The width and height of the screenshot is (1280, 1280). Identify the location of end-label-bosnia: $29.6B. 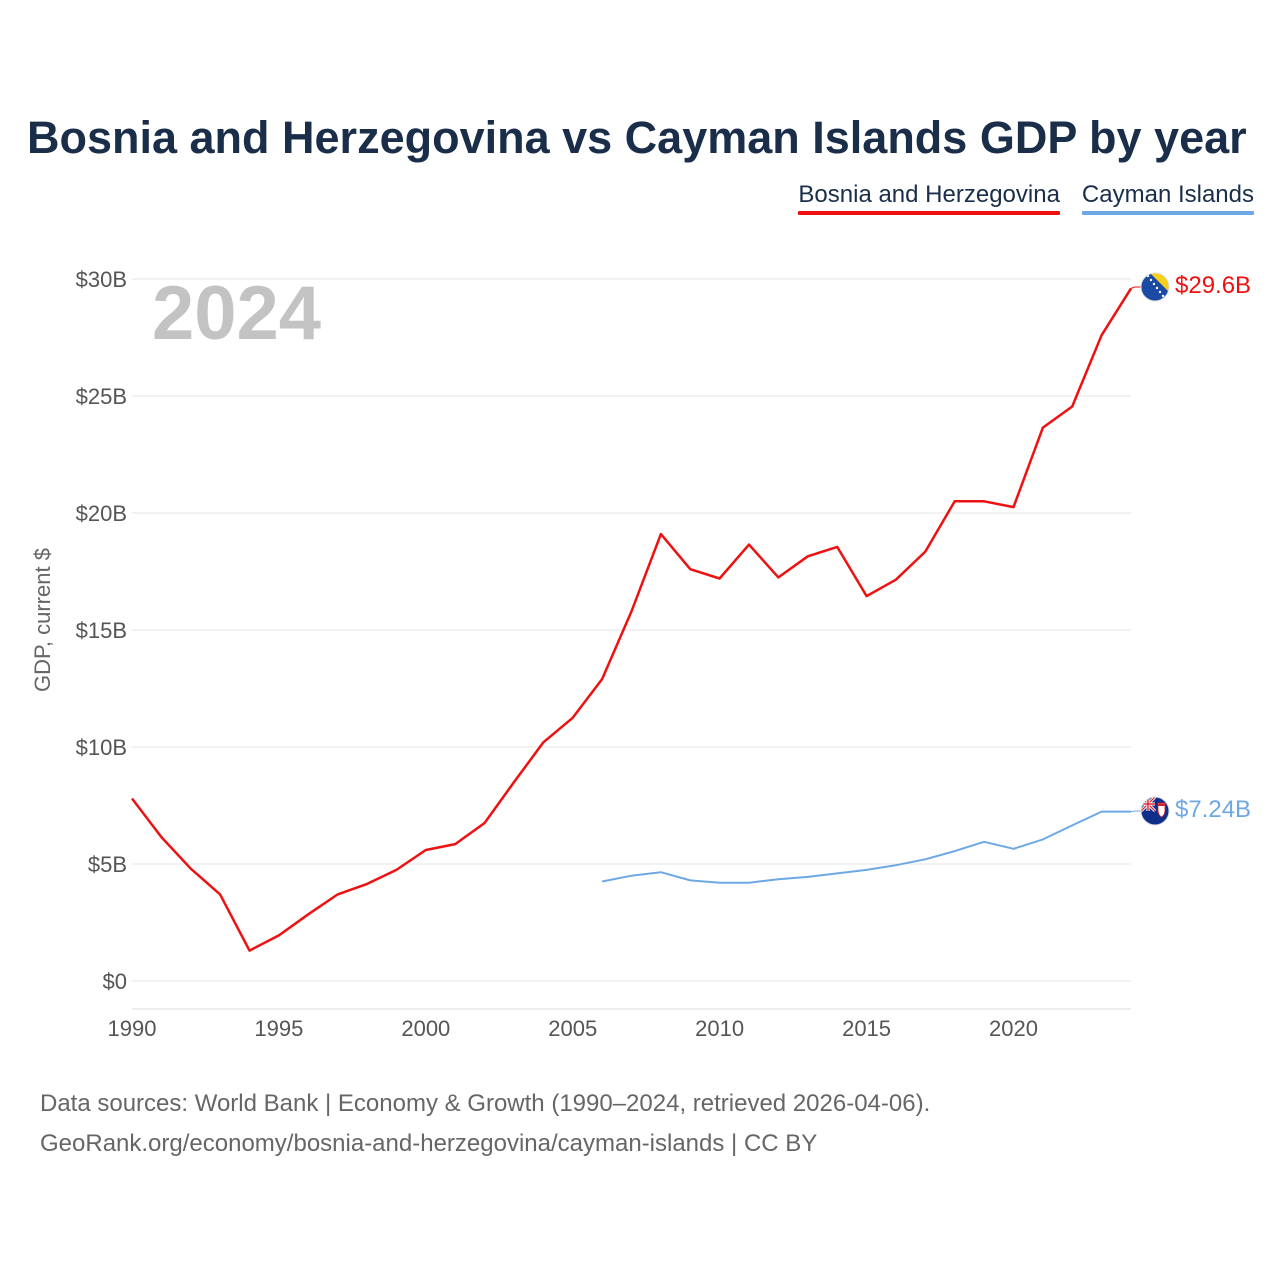
(1213, 285).